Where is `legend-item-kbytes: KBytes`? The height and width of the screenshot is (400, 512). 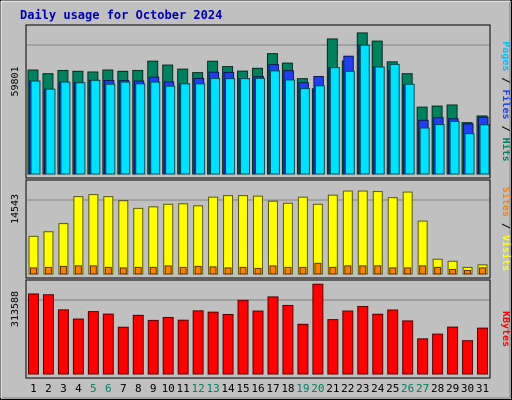
legend-item-kbytes: KBytes is located at coordinates (505, 329).